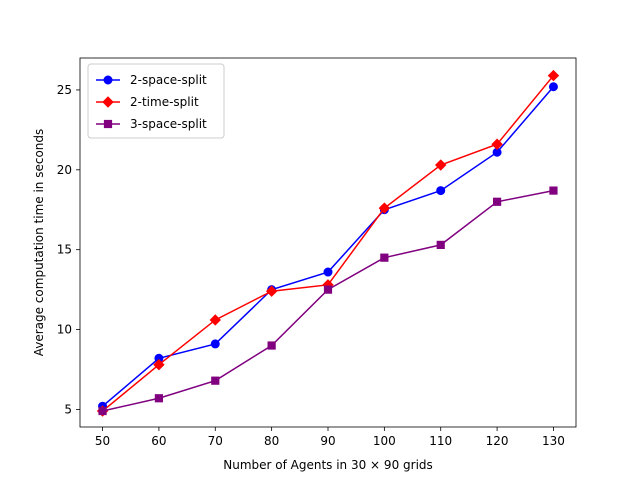 The height and width of the screenshot is (480, 640). Describe the element at coordinates (168, 124) in the screenshot. I see `legend-label: 3-space-split` at that location.